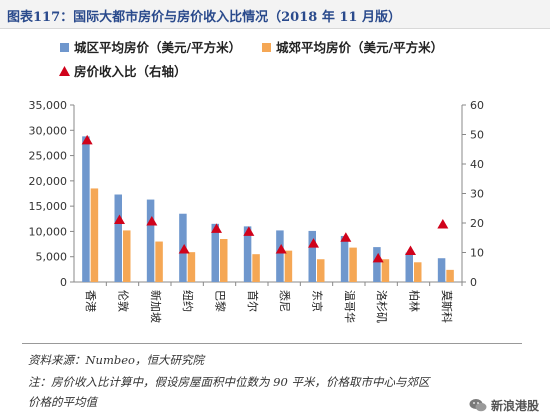  I want to click on watermark: 新浪港股, so click(503, 405).